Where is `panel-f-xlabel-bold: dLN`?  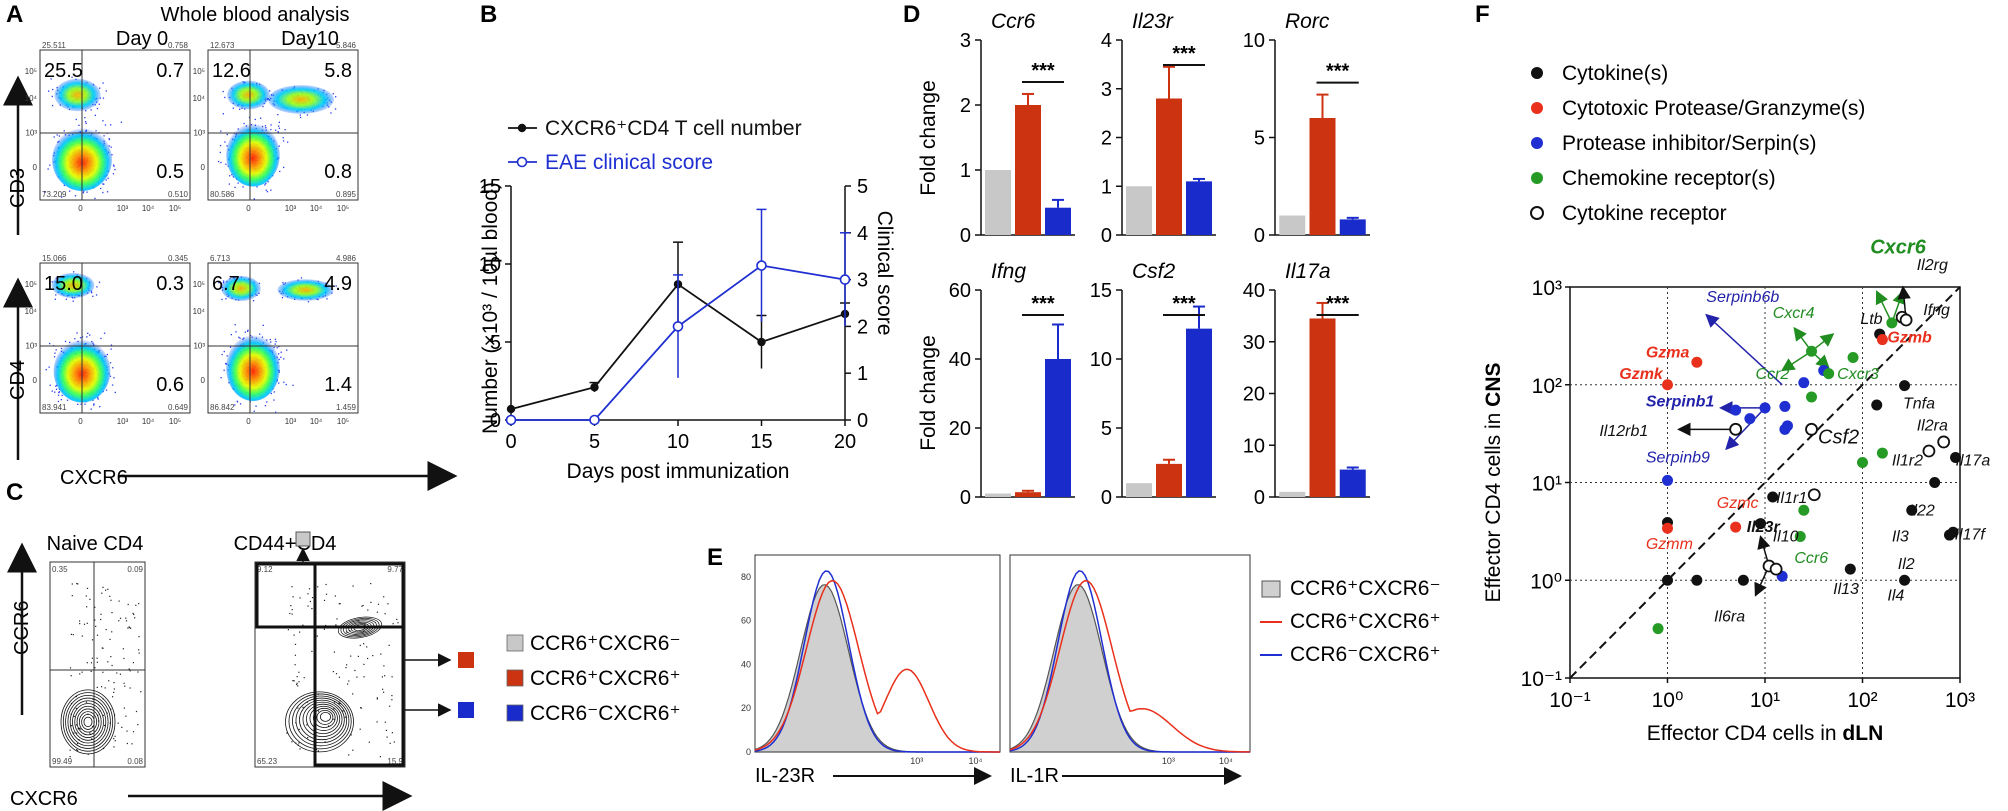 panel-f-xlabel-bold: dLN is located at coordinates (1862, 733).